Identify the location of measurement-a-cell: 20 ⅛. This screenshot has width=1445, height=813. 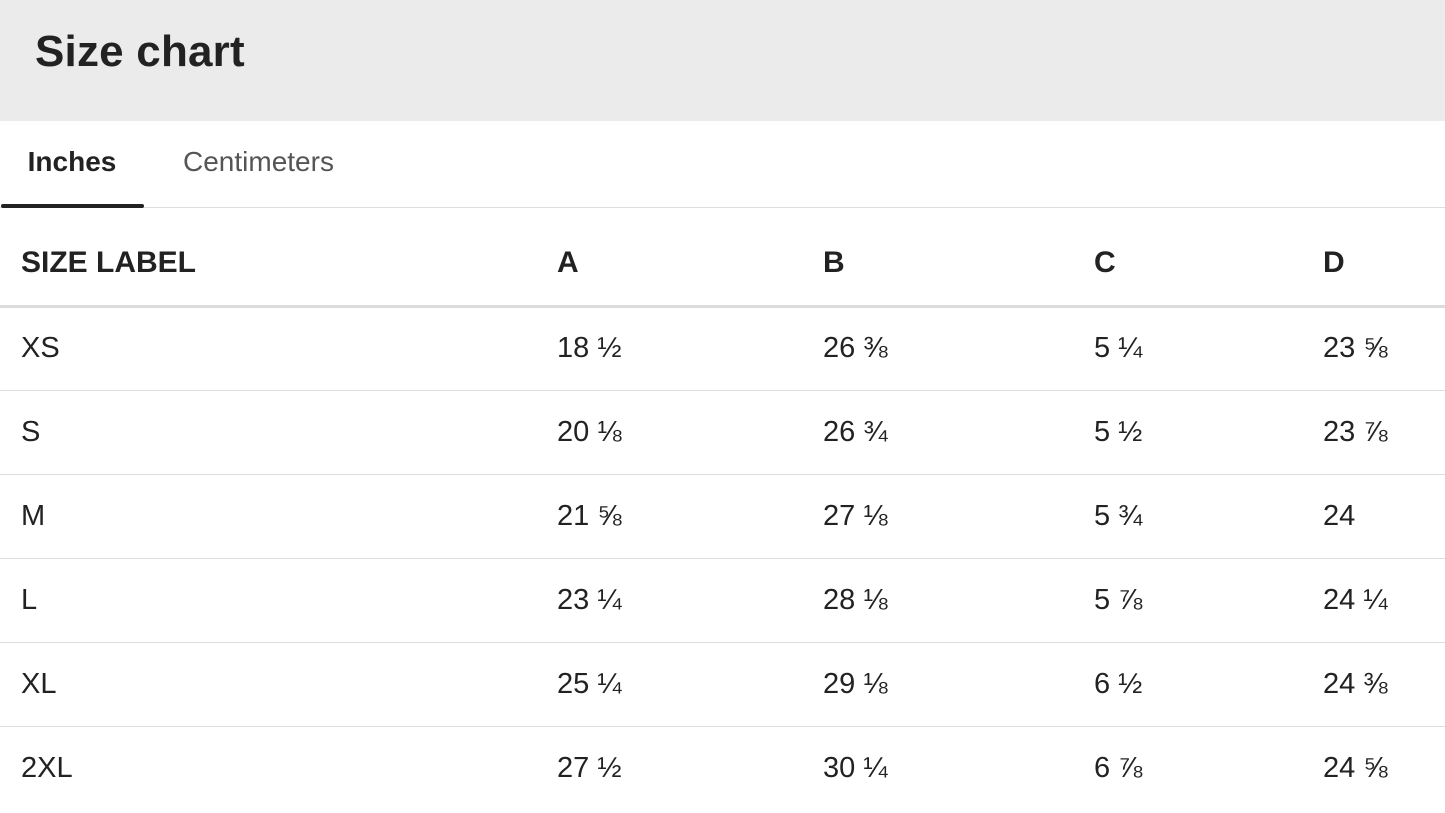
(589, 431).